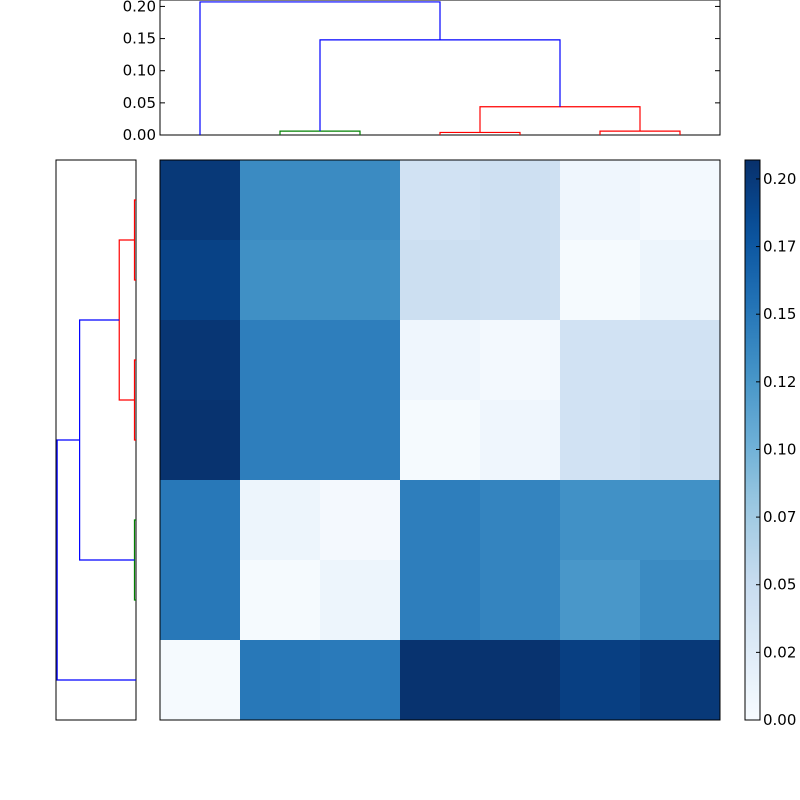 Image resolution: width=800 pixels, height=800 pixels. I want to click on heatmap-cell-r1-c2, so click(360, 280).